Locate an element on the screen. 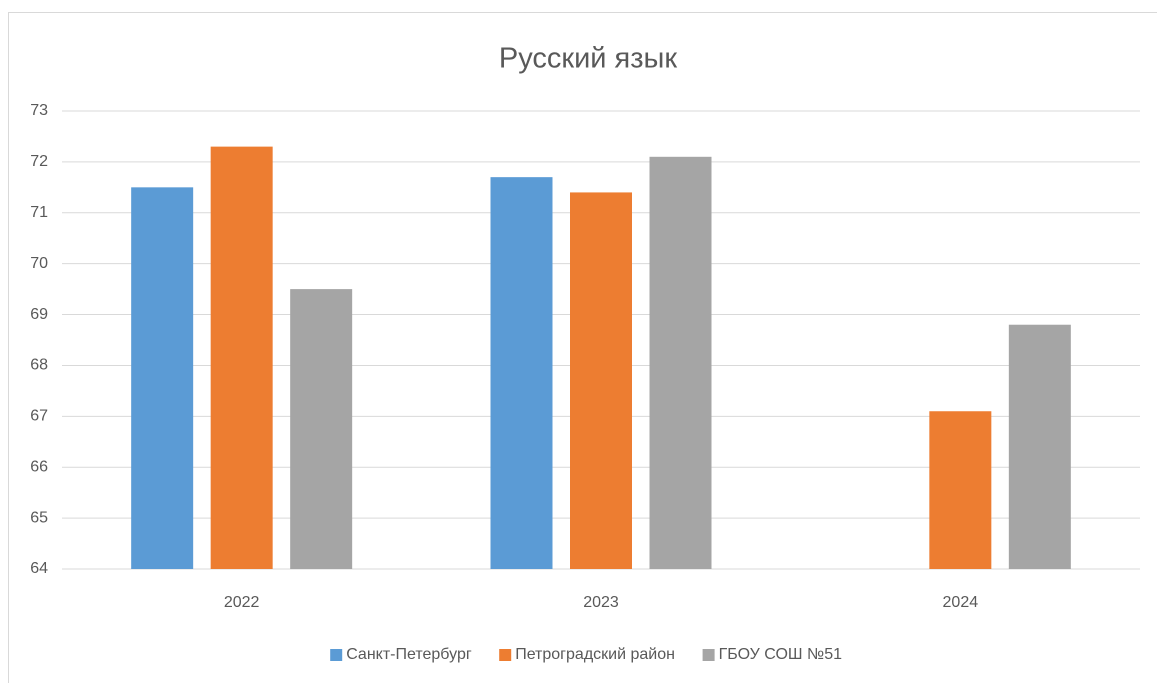 The width and height of the screenshot is (1157, 688). y-tick-label: 66 is located at coordinates (39, 466).